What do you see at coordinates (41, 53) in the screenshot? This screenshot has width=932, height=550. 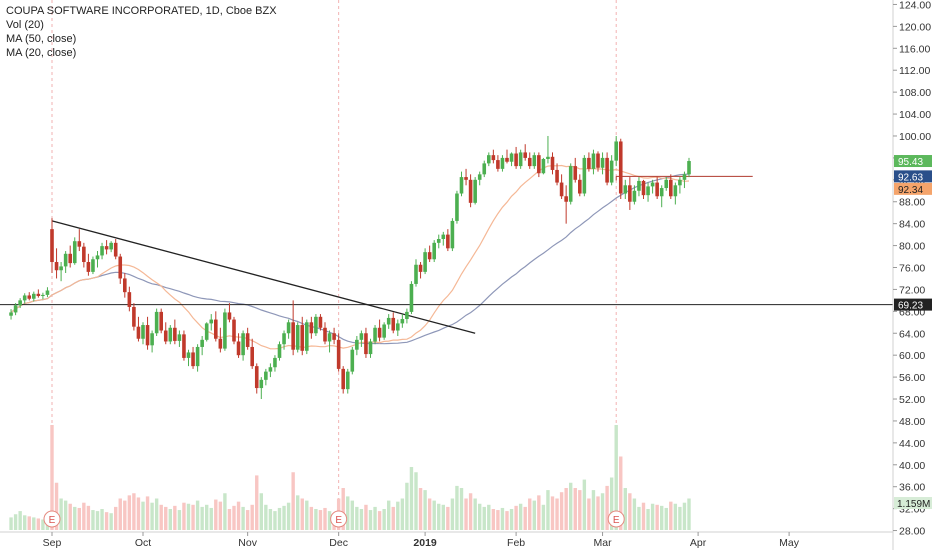 I see `legend-ma20: MA (20, close)` at bounding box center [41, 53].